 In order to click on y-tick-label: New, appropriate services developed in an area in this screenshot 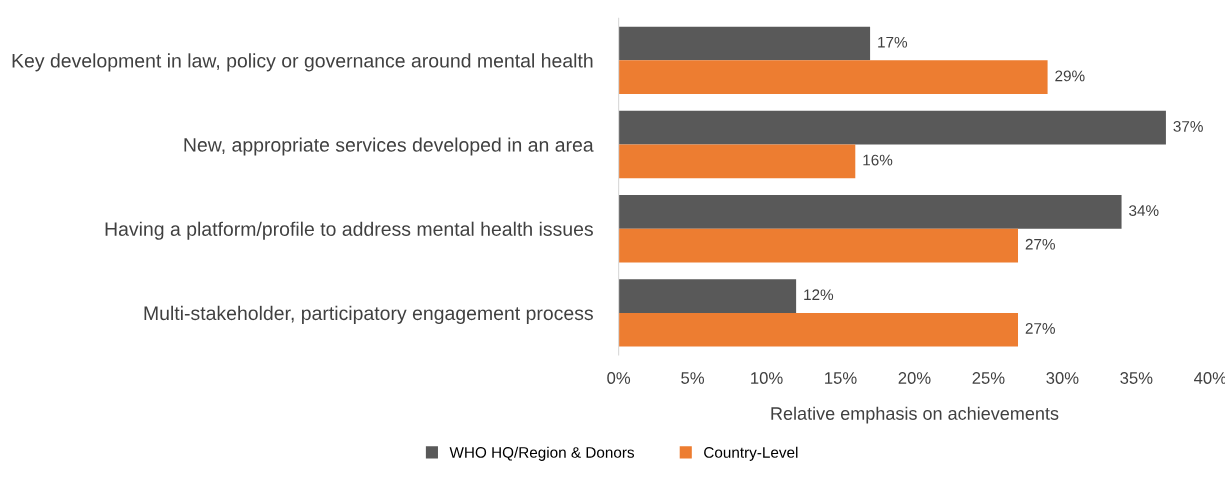, I will do `click(389, 146)`.